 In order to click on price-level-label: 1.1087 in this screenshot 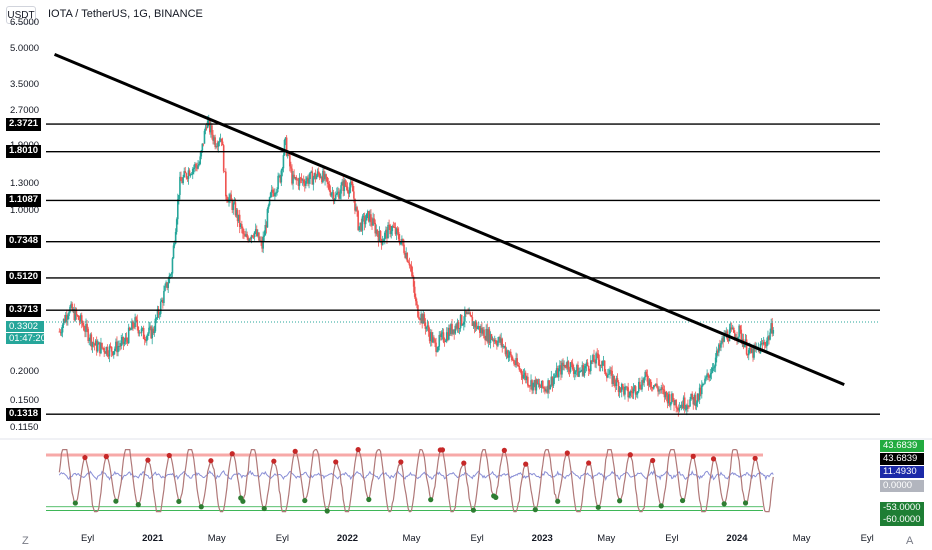, I will do `click(24, 200)`.